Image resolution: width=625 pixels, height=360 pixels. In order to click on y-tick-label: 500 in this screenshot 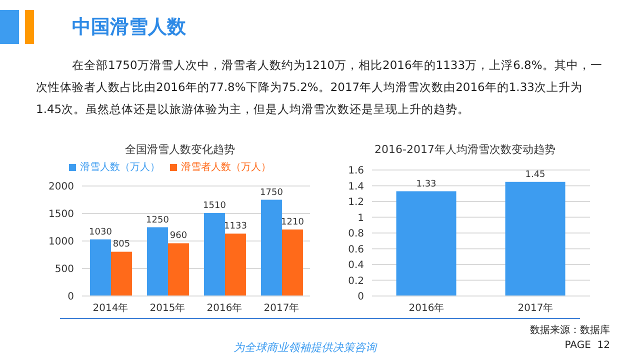, I will do `click(64, 270)`.